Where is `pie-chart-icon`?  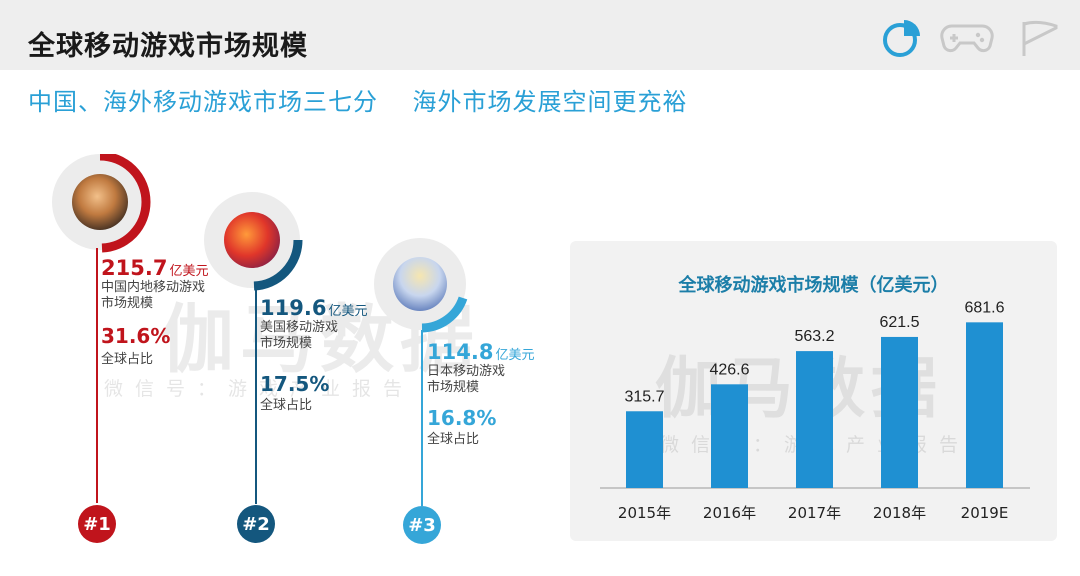 pie-chart-icon is located at coordinates (902, 38).